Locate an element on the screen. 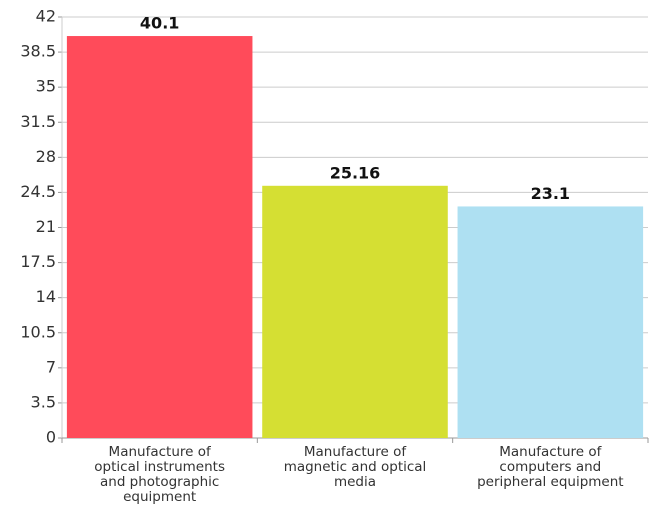 This screenshot has height=518, width=652. y-tick-label: 35 is located at coordinates (46, 86).